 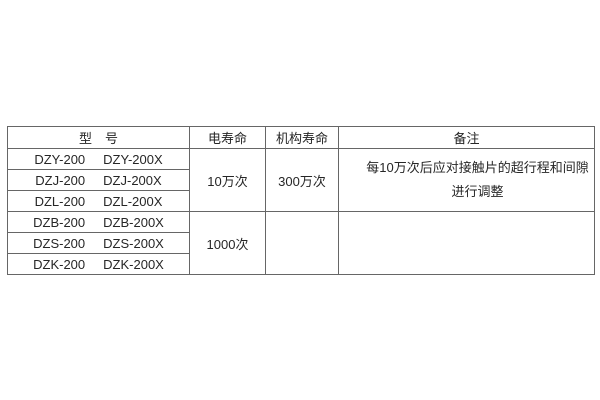 What do you see at coordinates (59, 264) in the screenshot?
I see `model-name: DZK-200` at bounding box center [59, 264].